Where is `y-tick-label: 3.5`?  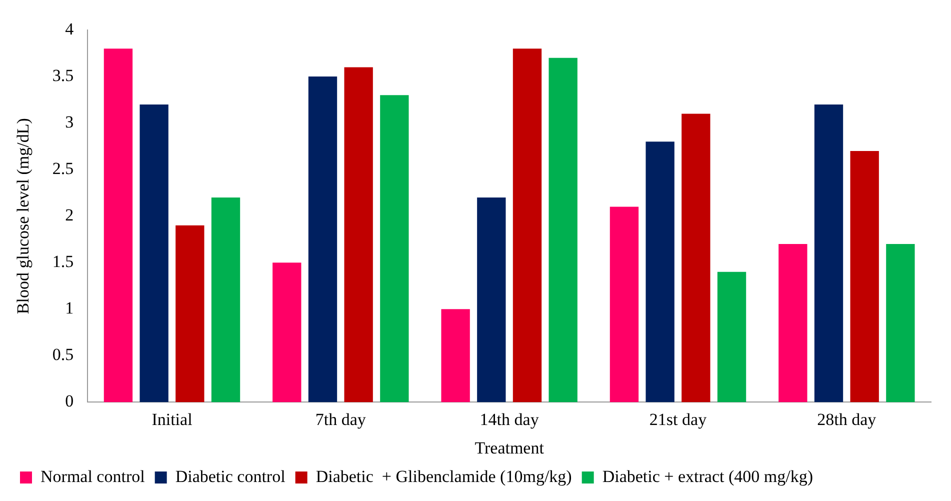
y-tick-label: 3.5 is located at coordinates (63, 75).